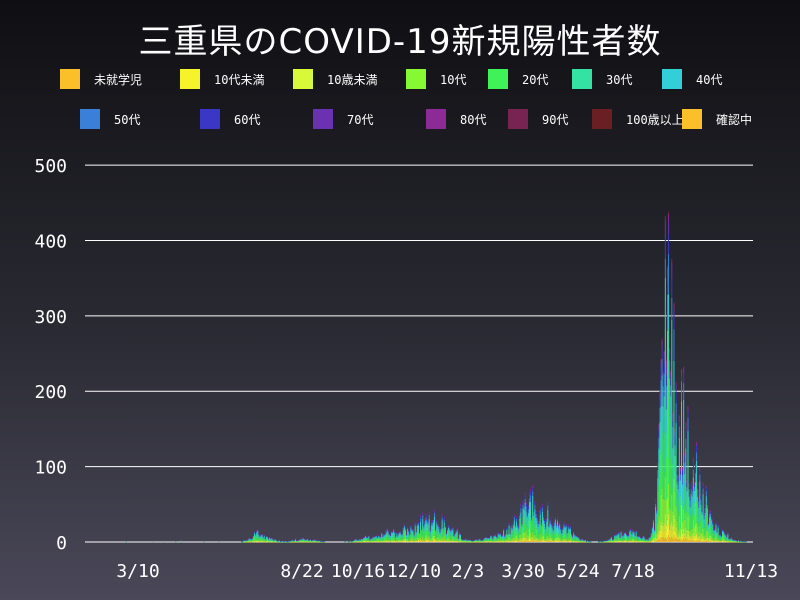  What do you see at coordinates (127, 119) in the screenshot?
I see `legend-label: 50代` at bounding box center [127, 119].